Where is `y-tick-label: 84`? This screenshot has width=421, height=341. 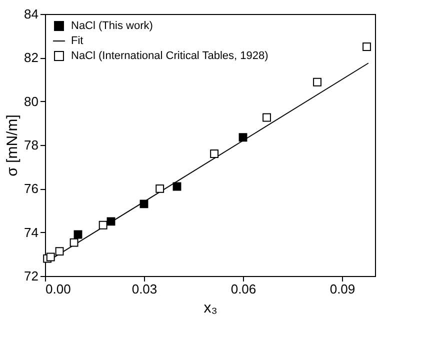
y-tick-label: 84 is located at coordinates (31, 14).